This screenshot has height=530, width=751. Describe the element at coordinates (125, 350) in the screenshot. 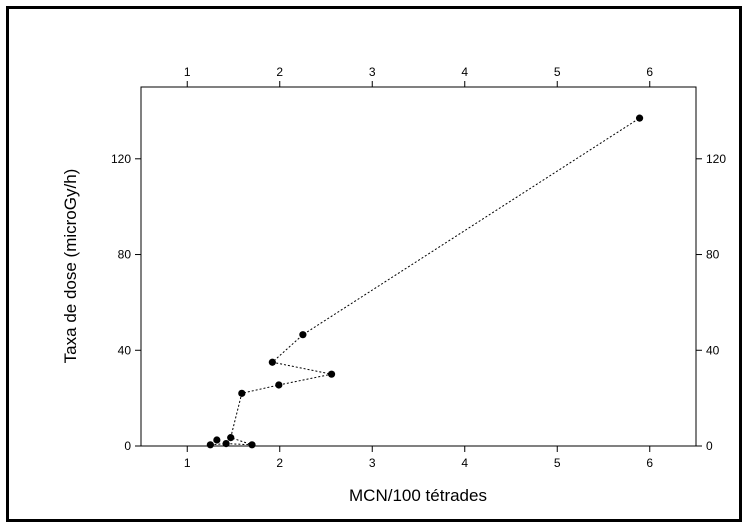

I see `y-tick-label-left: 40` at that location.